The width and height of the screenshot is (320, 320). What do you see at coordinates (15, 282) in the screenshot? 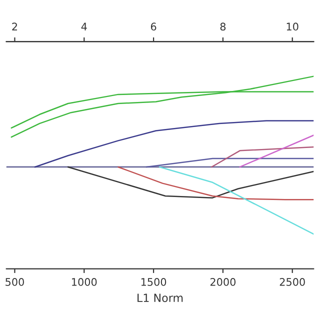
I see `x-tick-label: 500` at bounding box center [15, 282].